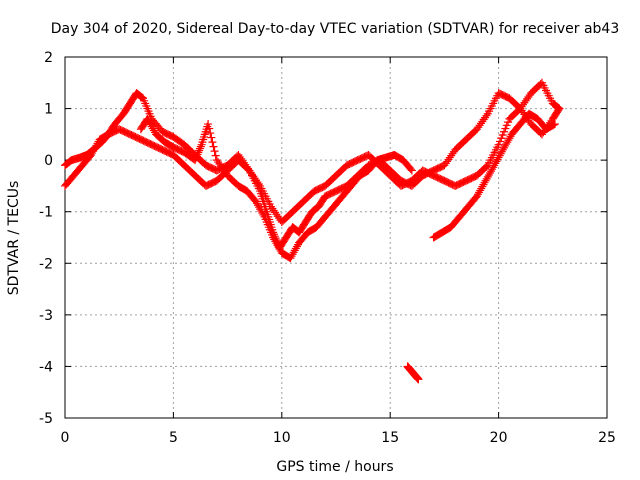 This screenshot has height=480, width=640. Describe the element at coordinates (46, 367) in the screenshot. I see `y-tick-label: -4` at that location.